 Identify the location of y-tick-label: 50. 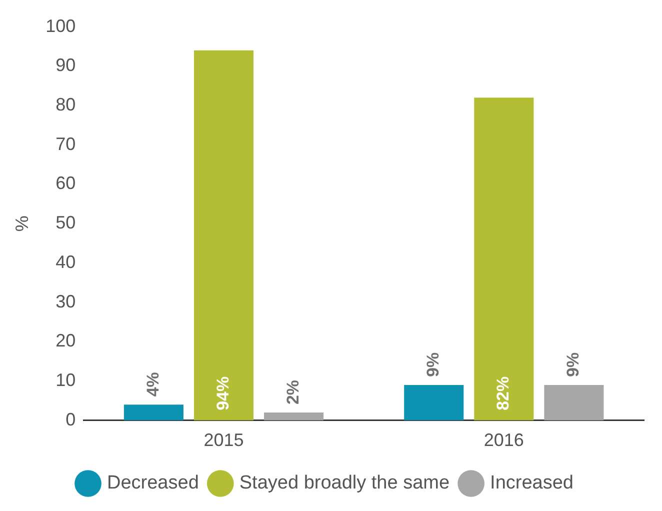
(66, 222).